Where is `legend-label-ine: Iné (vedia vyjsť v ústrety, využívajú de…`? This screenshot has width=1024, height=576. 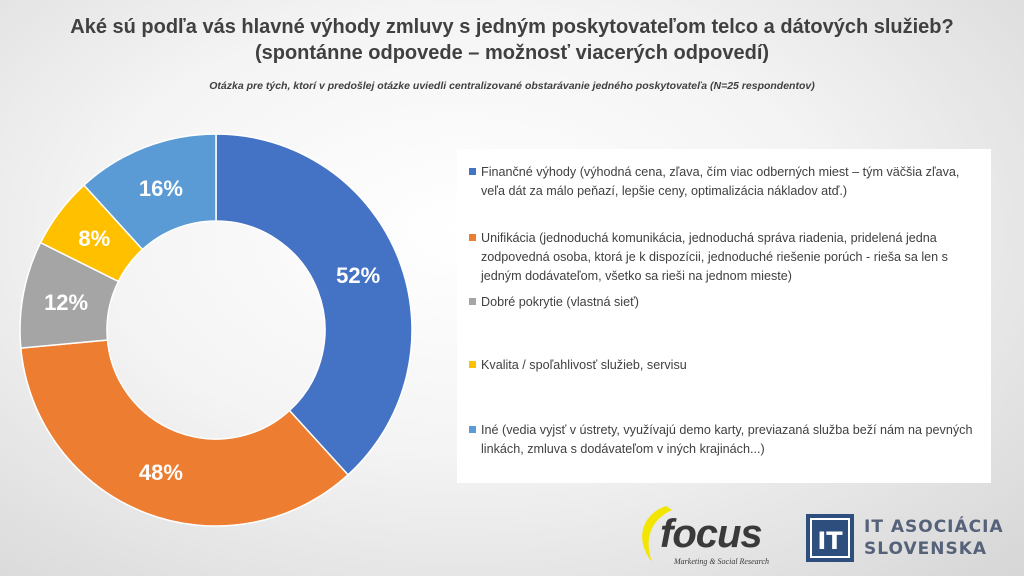
legend-label-ine: Iné (vedia vyjsť v ústrety, využívajú de… is located at coordinates (727, 439).